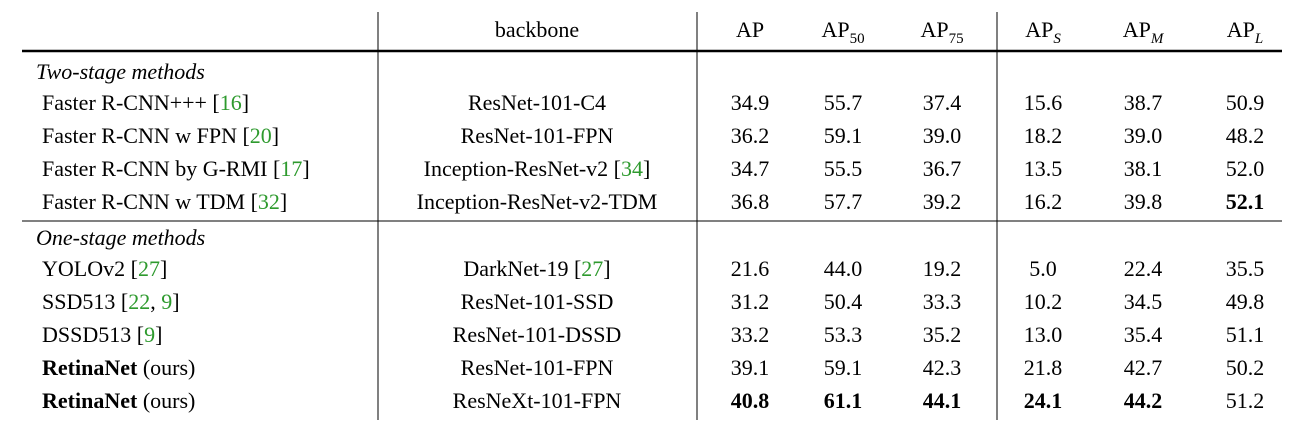 The height and width of the screenshot is (426, 1304). Describe the element at coordinates (537, 29) in the screenshot. I see `header-cell: backbone` at that location.